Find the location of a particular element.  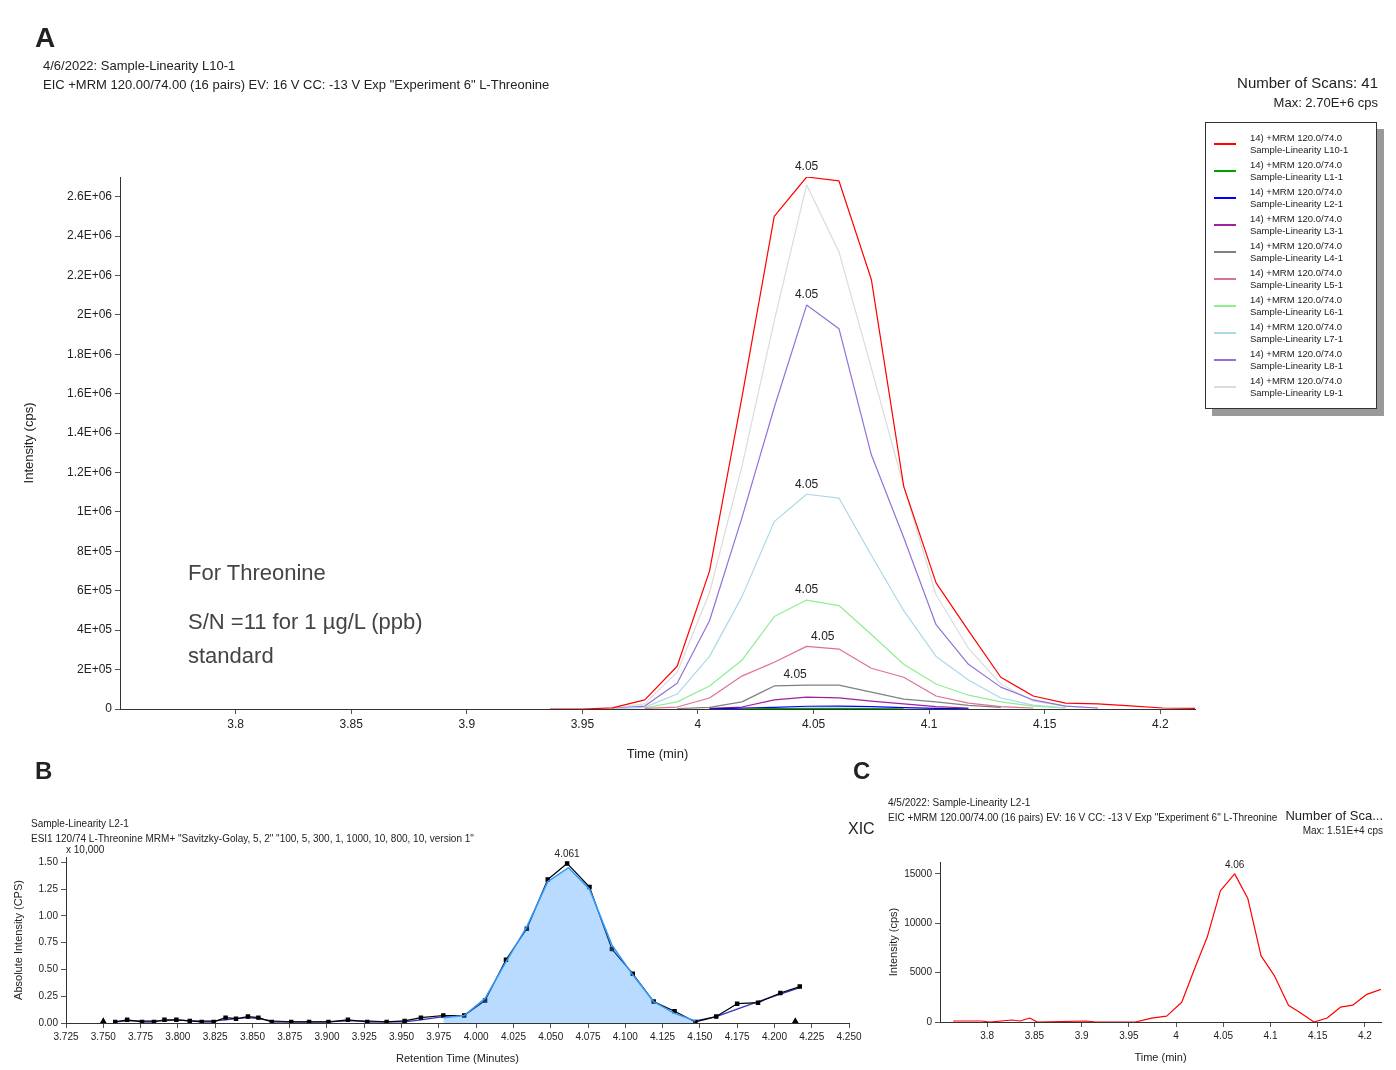

y-tick-label: 0.00 is located at coordinates (48, 1022).